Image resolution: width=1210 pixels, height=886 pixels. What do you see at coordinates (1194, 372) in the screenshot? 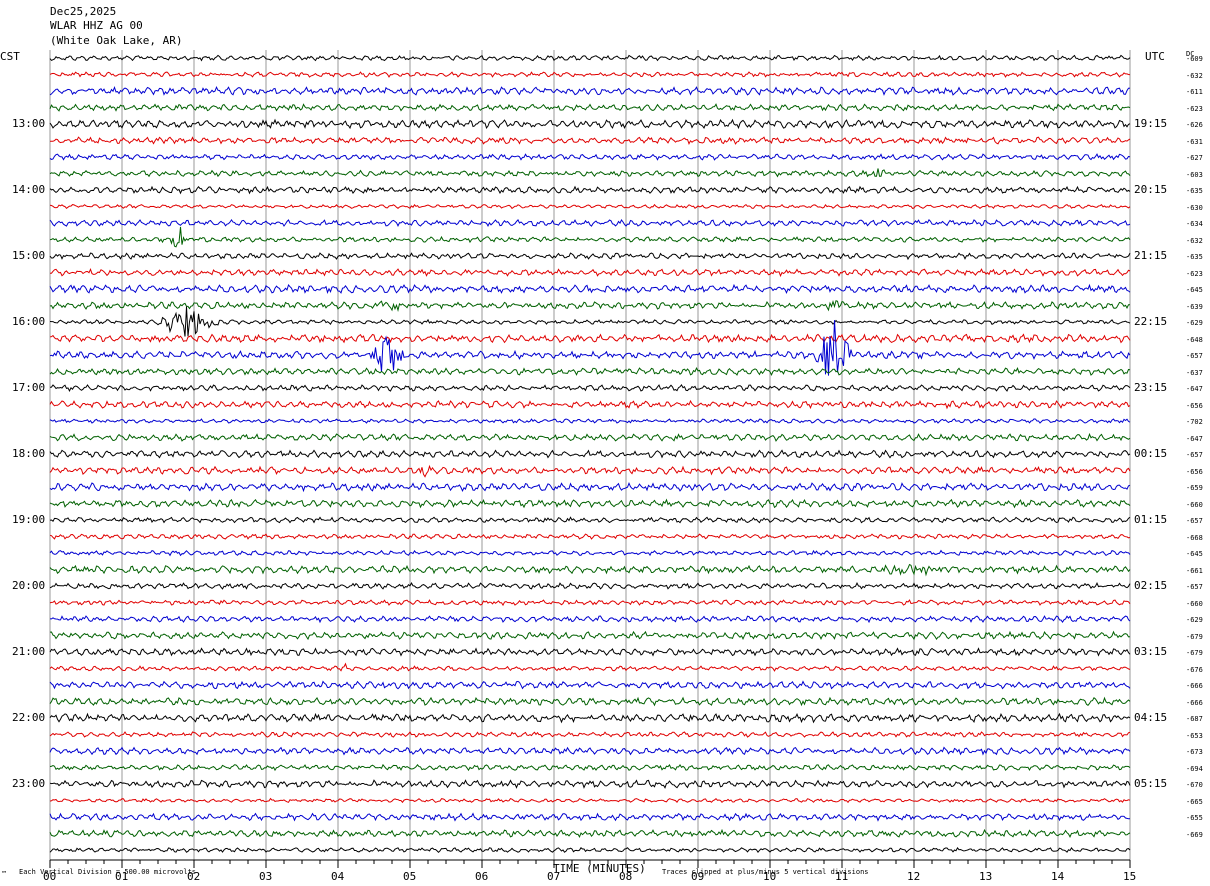
I see `dc-offset-value: -637` at bounding box center [1194, 372].